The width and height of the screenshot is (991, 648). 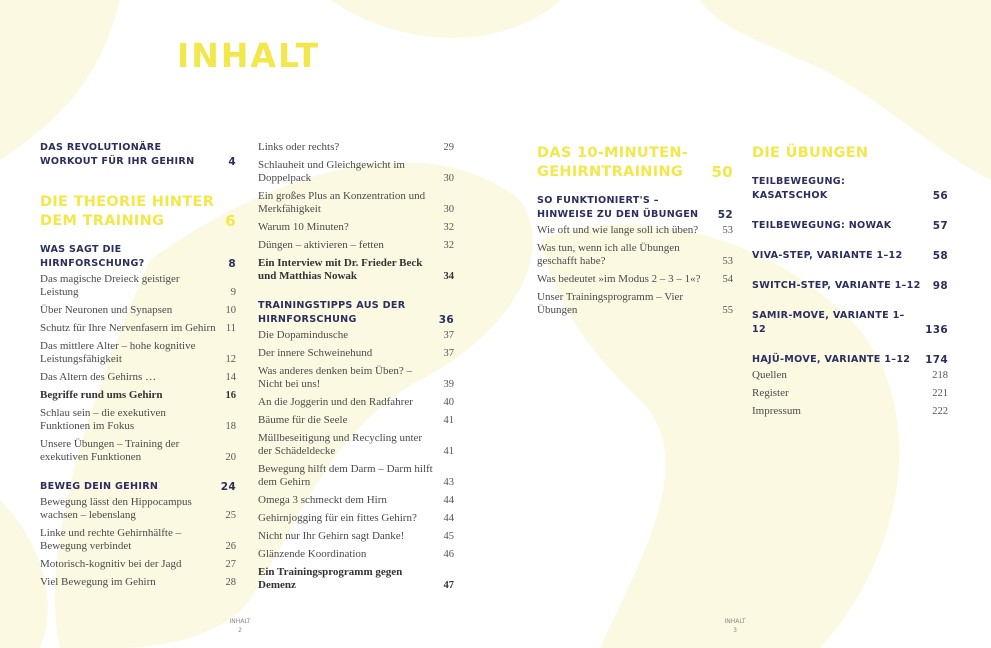 I want to click on entry-page-number: 50, so click(x=722, y=172).